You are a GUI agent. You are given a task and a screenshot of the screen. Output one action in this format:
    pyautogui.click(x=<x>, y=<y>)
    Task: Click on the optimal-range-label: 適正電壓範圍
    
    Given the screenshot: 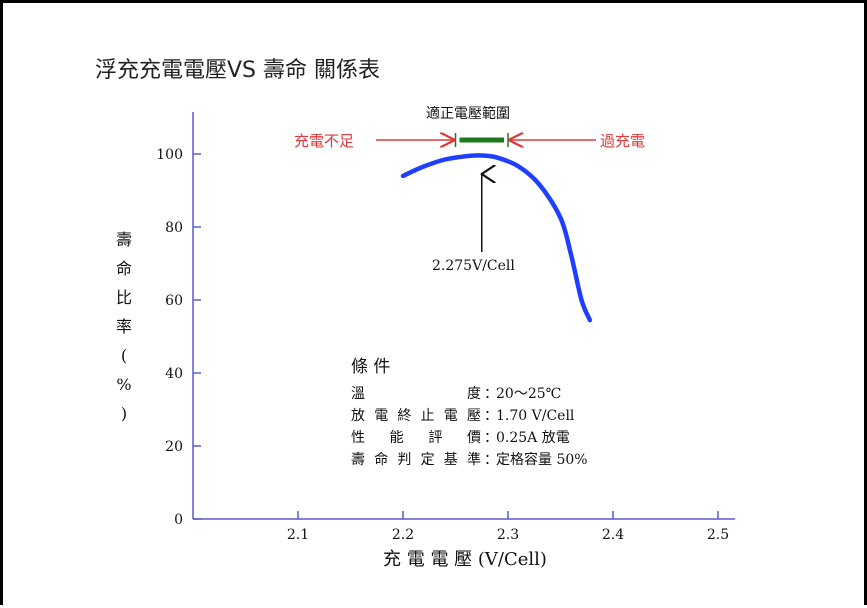 What is the action you would take?
    pyautogui.click(x=468, y=113)
    